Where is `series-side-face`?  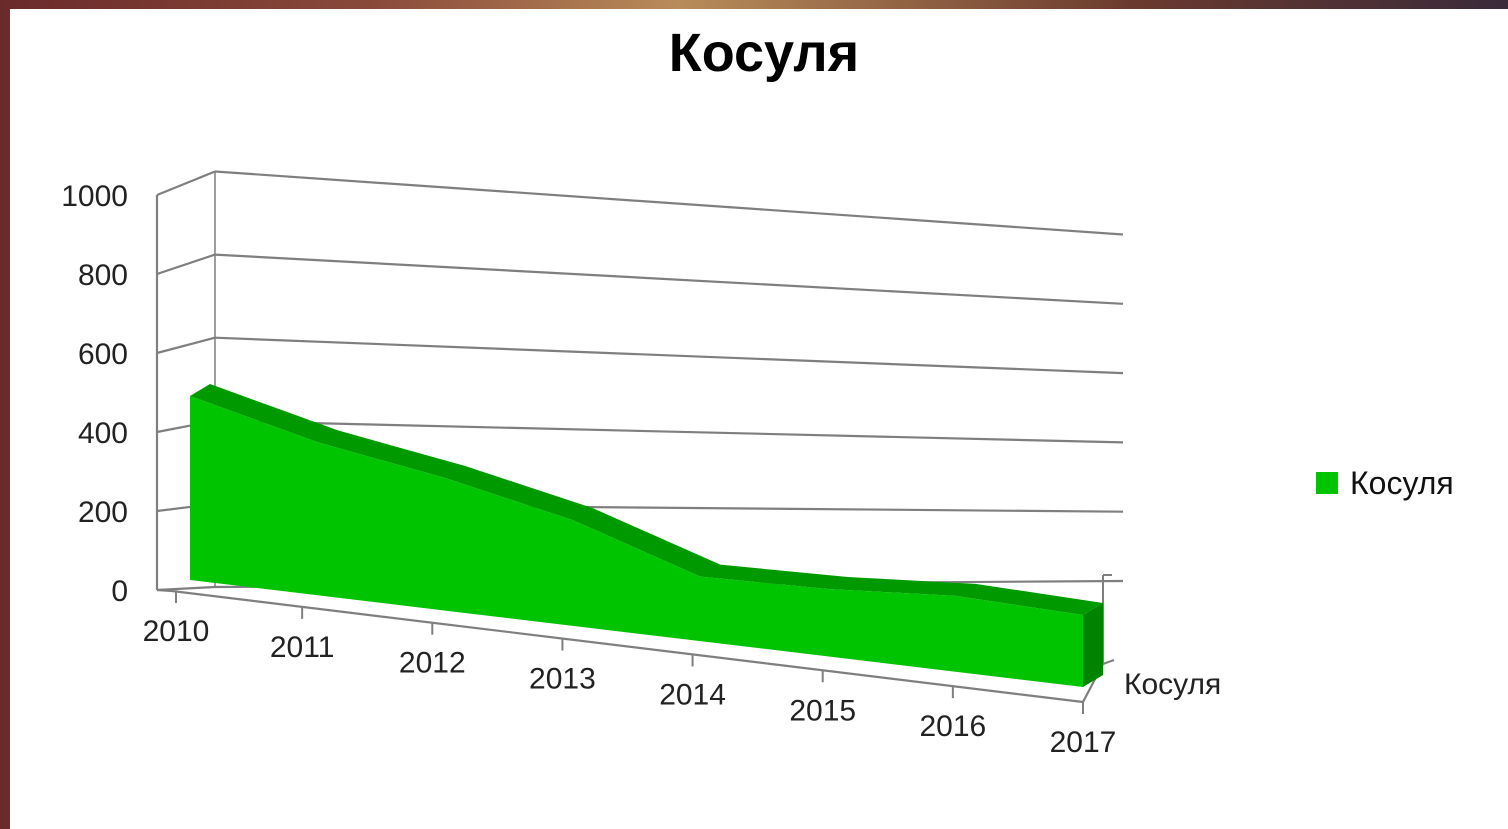 series-side-face is located at coordinates (1093, 645).